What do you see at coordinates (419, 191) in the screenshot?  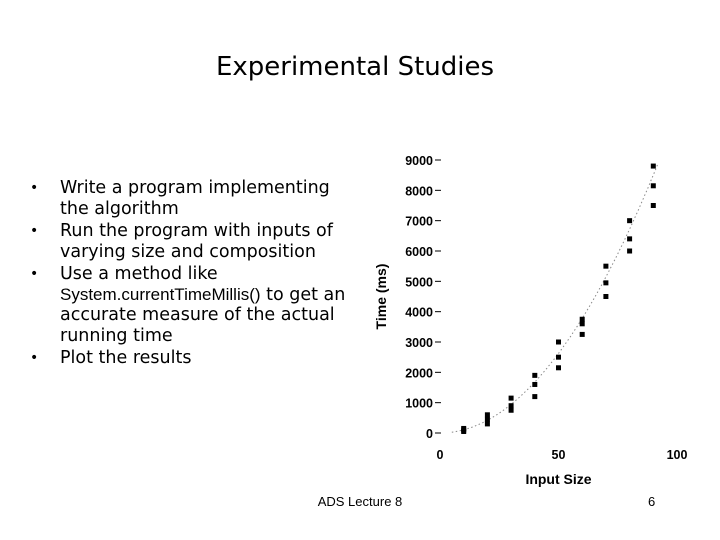 I see `y-tick-label: 8000` at bounding box center [419, 191].